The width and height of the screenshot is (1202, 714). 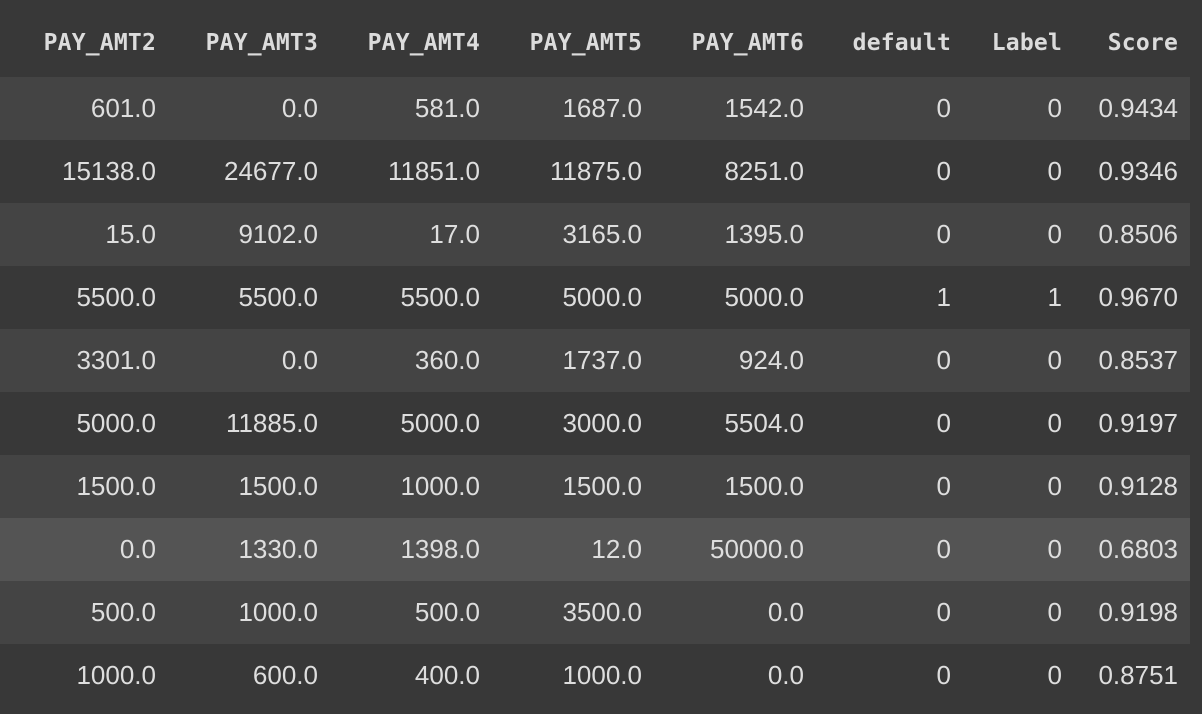 What do you see at coordinates (116, 486) in the screenshot?
I see `pay-amt2-cell: 1500.0` at bounding box center [116, 486].